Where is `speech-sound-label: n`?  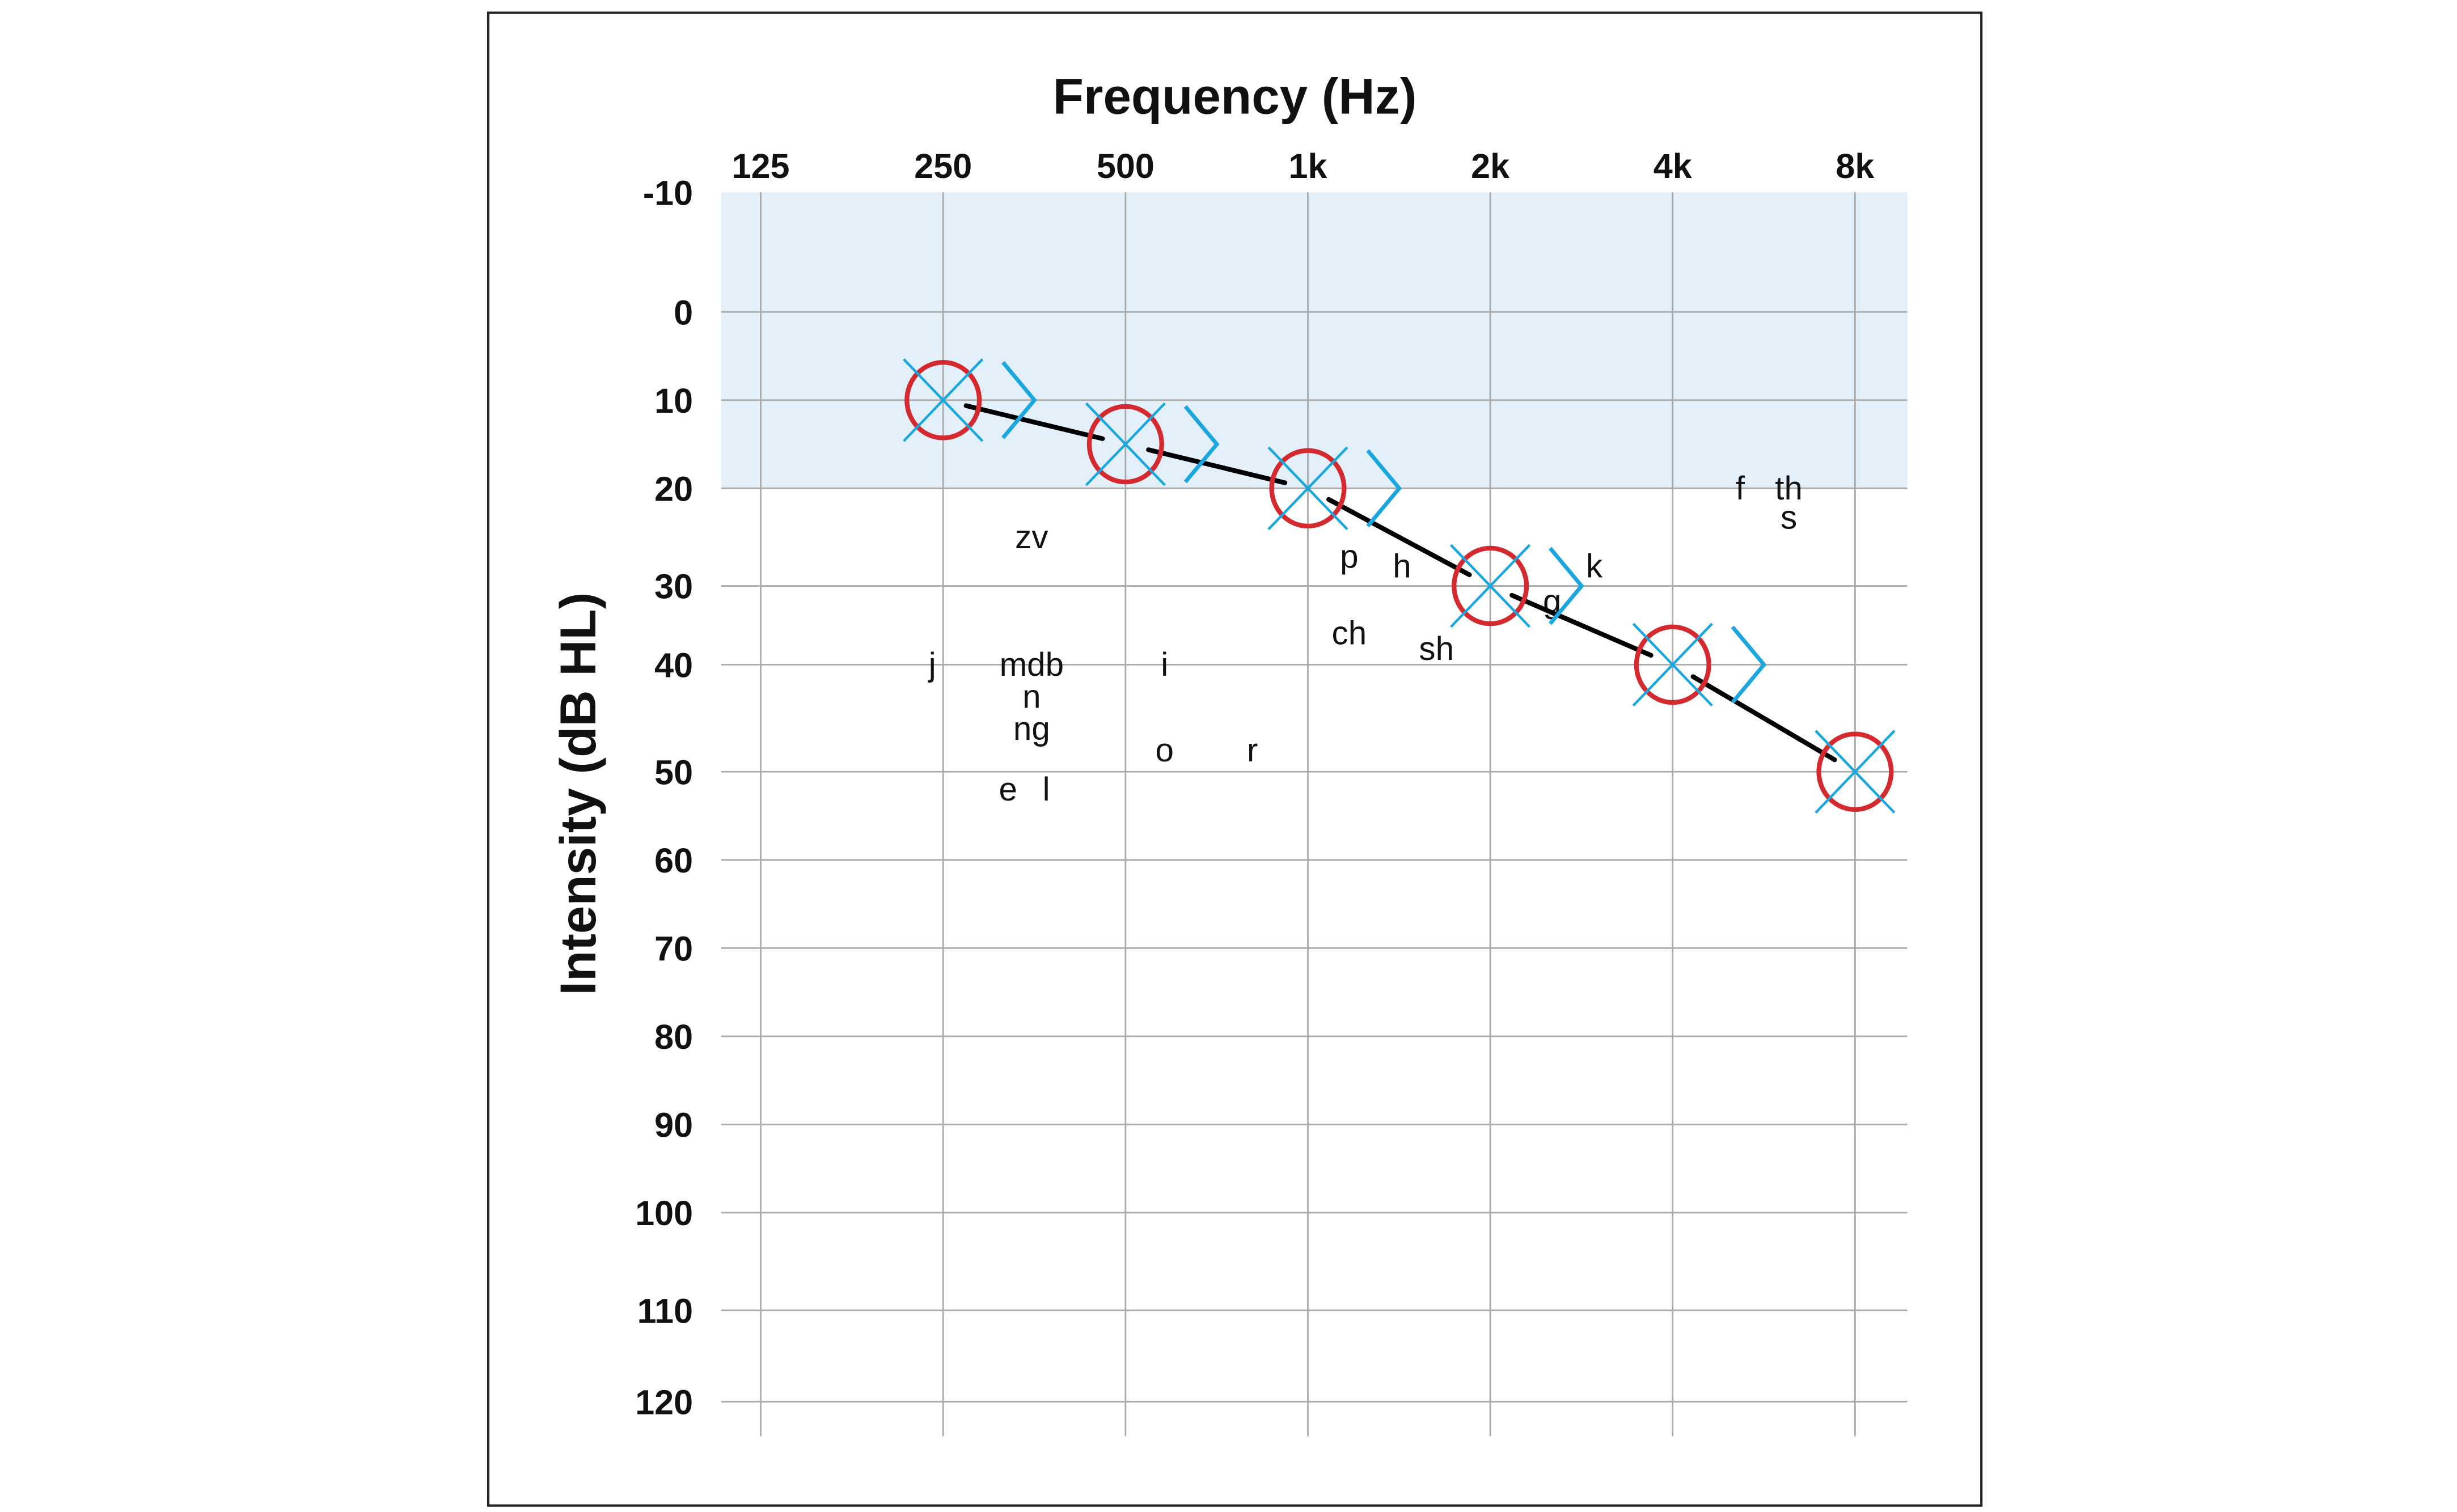 speech-sound-label: n is located at coordinates (1031, 697).